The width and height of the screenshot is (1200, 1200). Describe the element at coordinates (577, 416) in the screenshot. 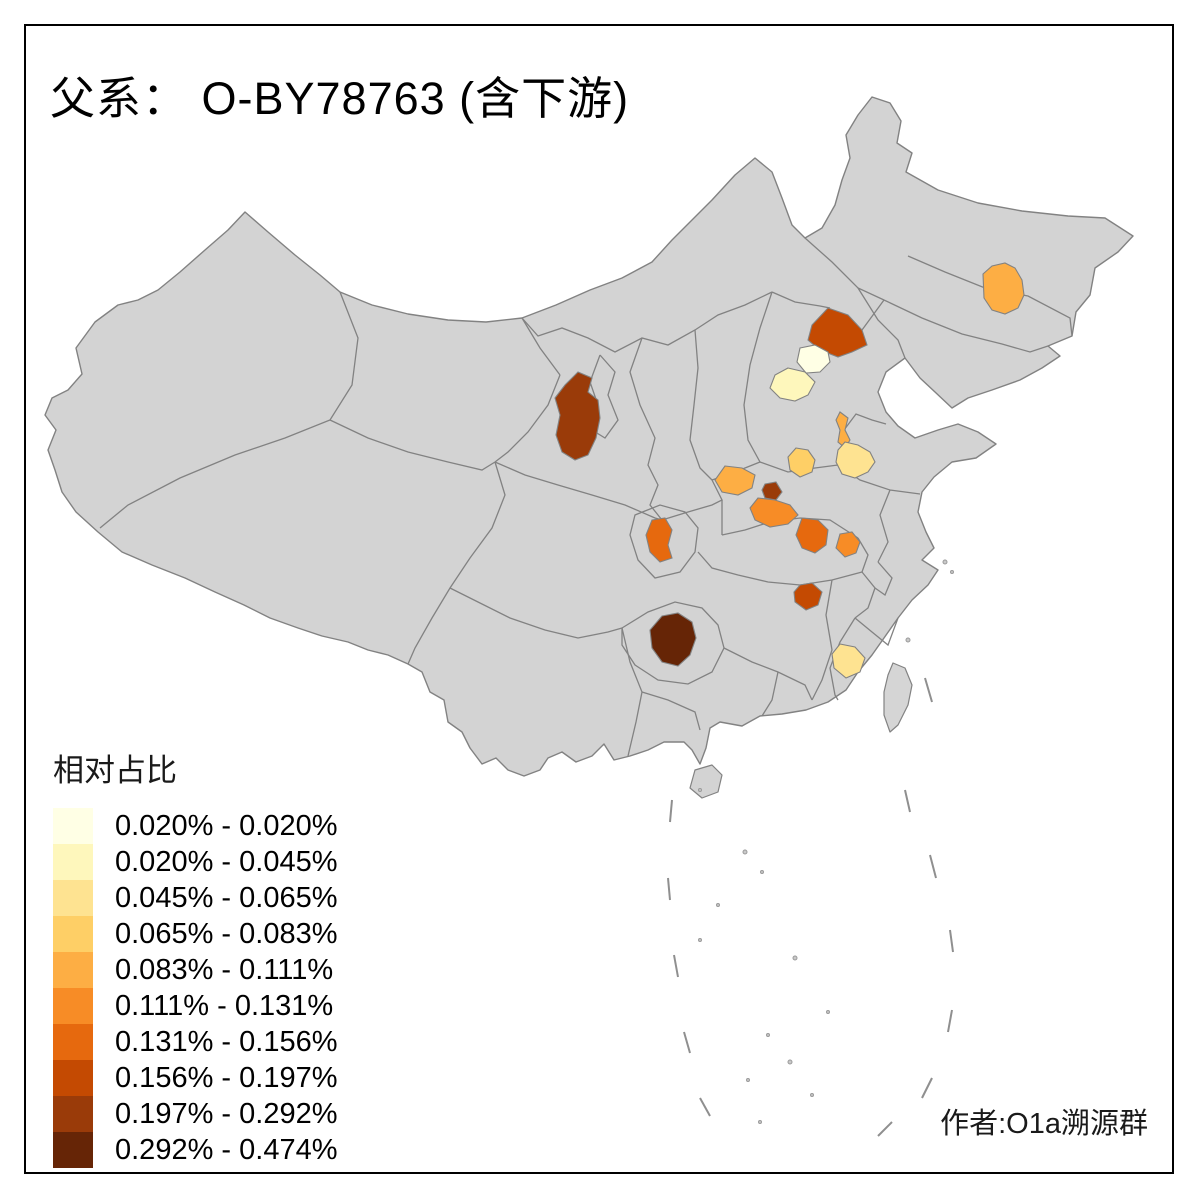

I see `region-gansu` at that location.